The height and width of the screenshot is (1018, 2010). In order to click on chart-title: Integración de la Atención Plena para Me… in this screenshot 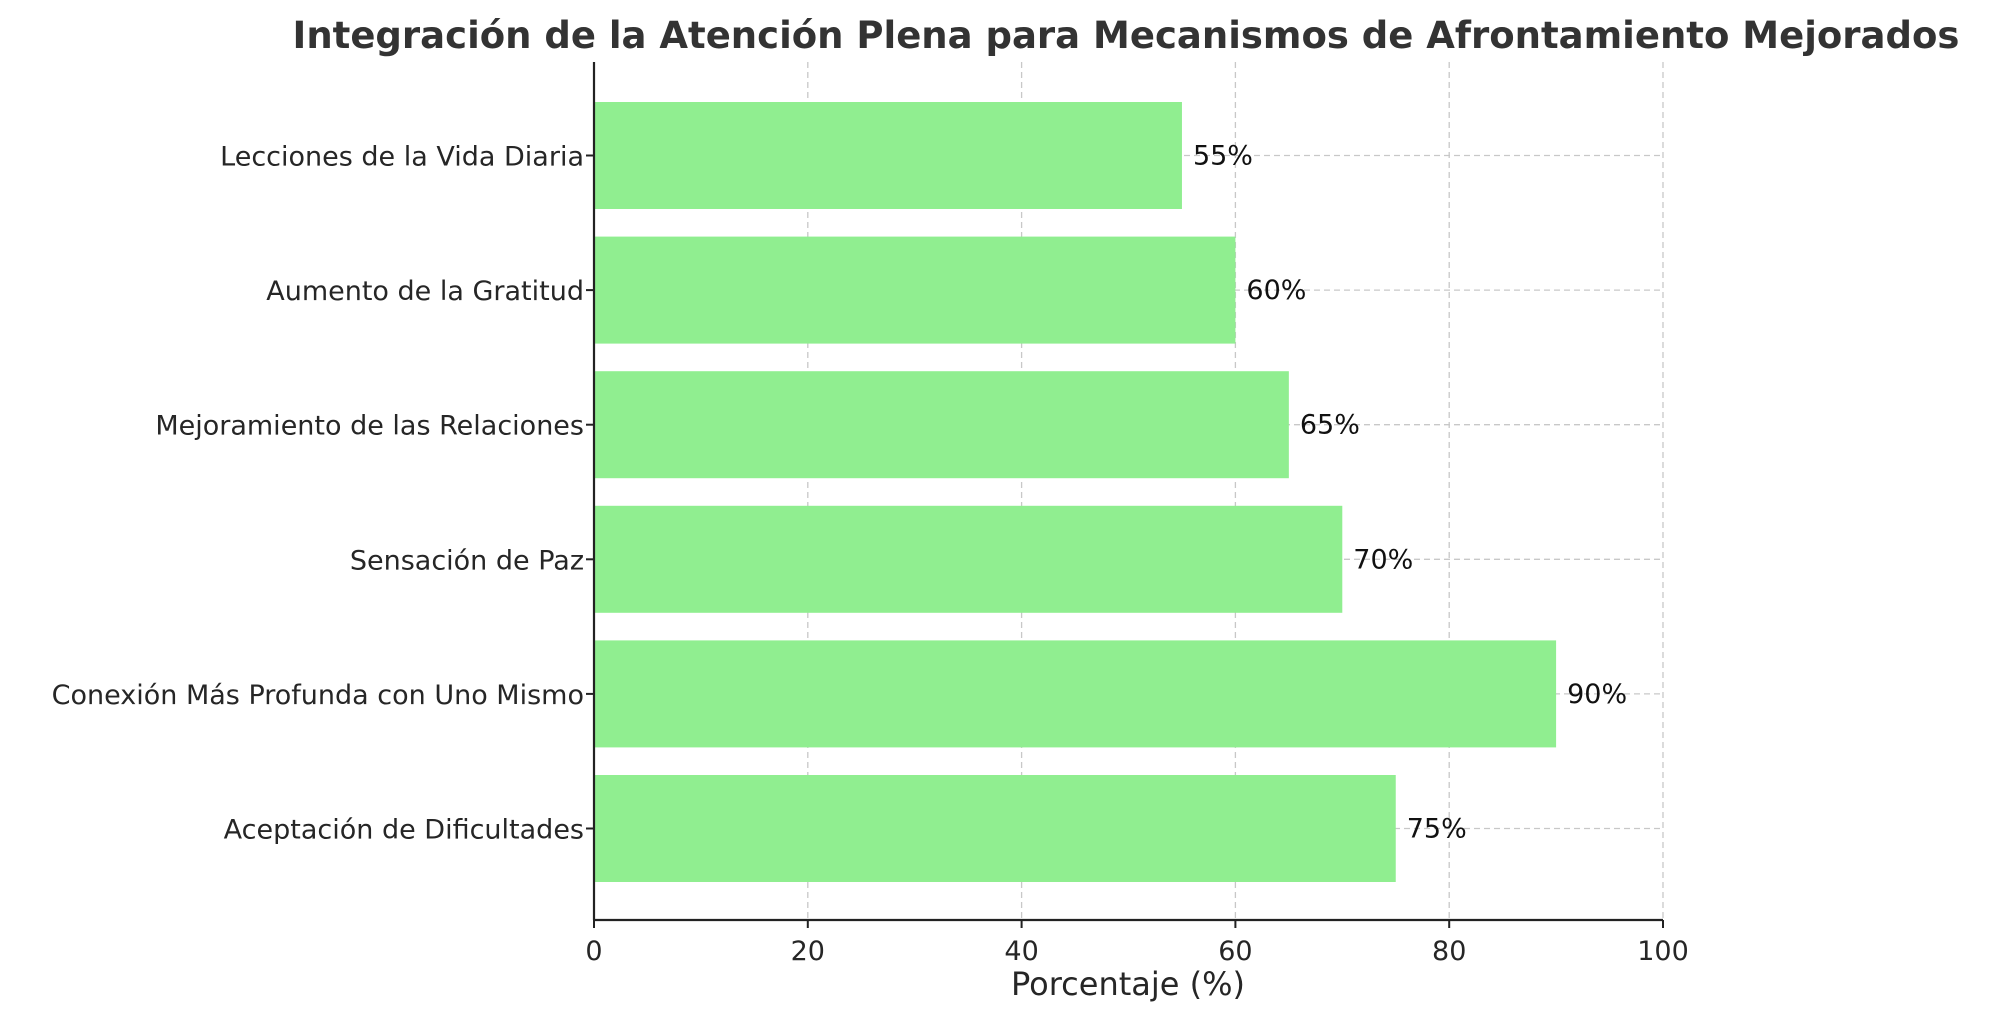, I will do `click(1126, 35)`.